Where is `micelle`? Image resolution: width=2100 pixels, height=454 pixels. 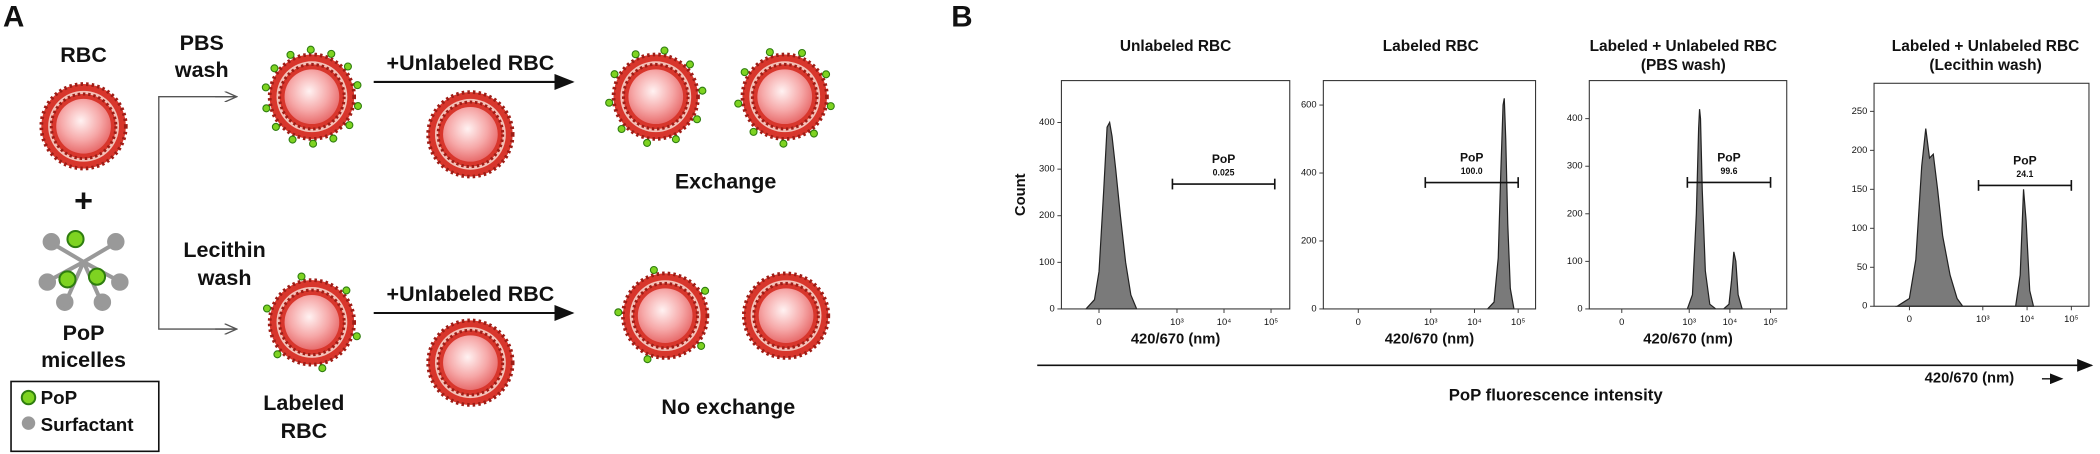
micelle is located at coordinates (83, 270).